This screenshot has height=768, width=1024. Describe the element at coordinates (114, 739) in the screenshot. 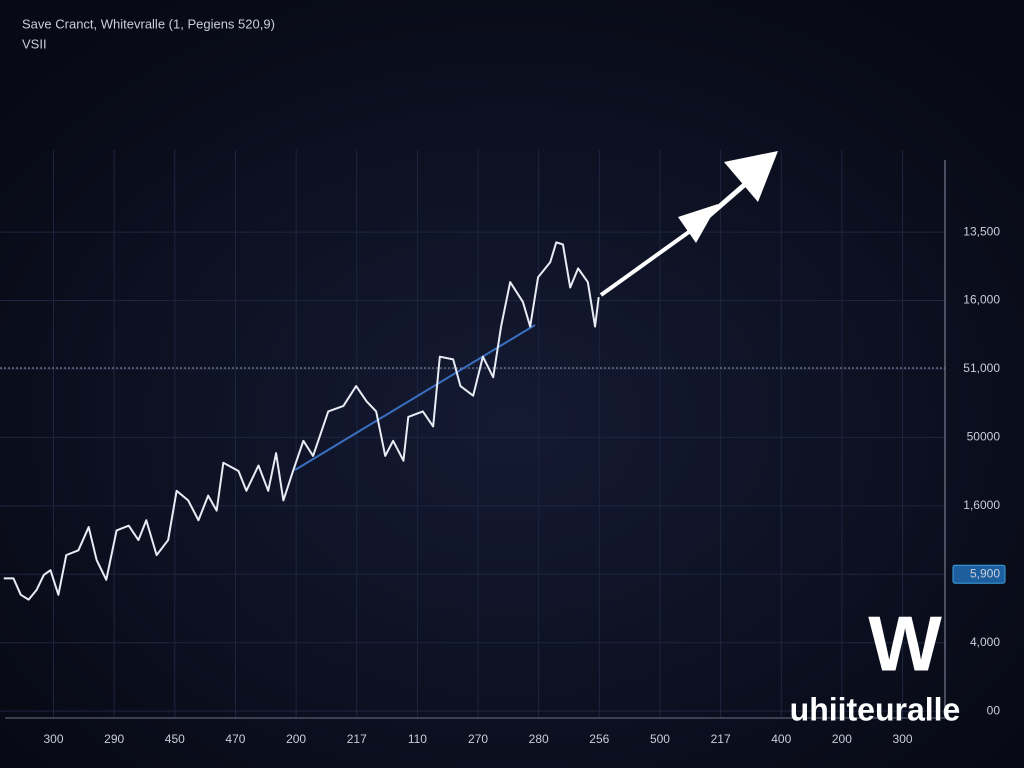

I see `x-tick-label: 290` at that location.